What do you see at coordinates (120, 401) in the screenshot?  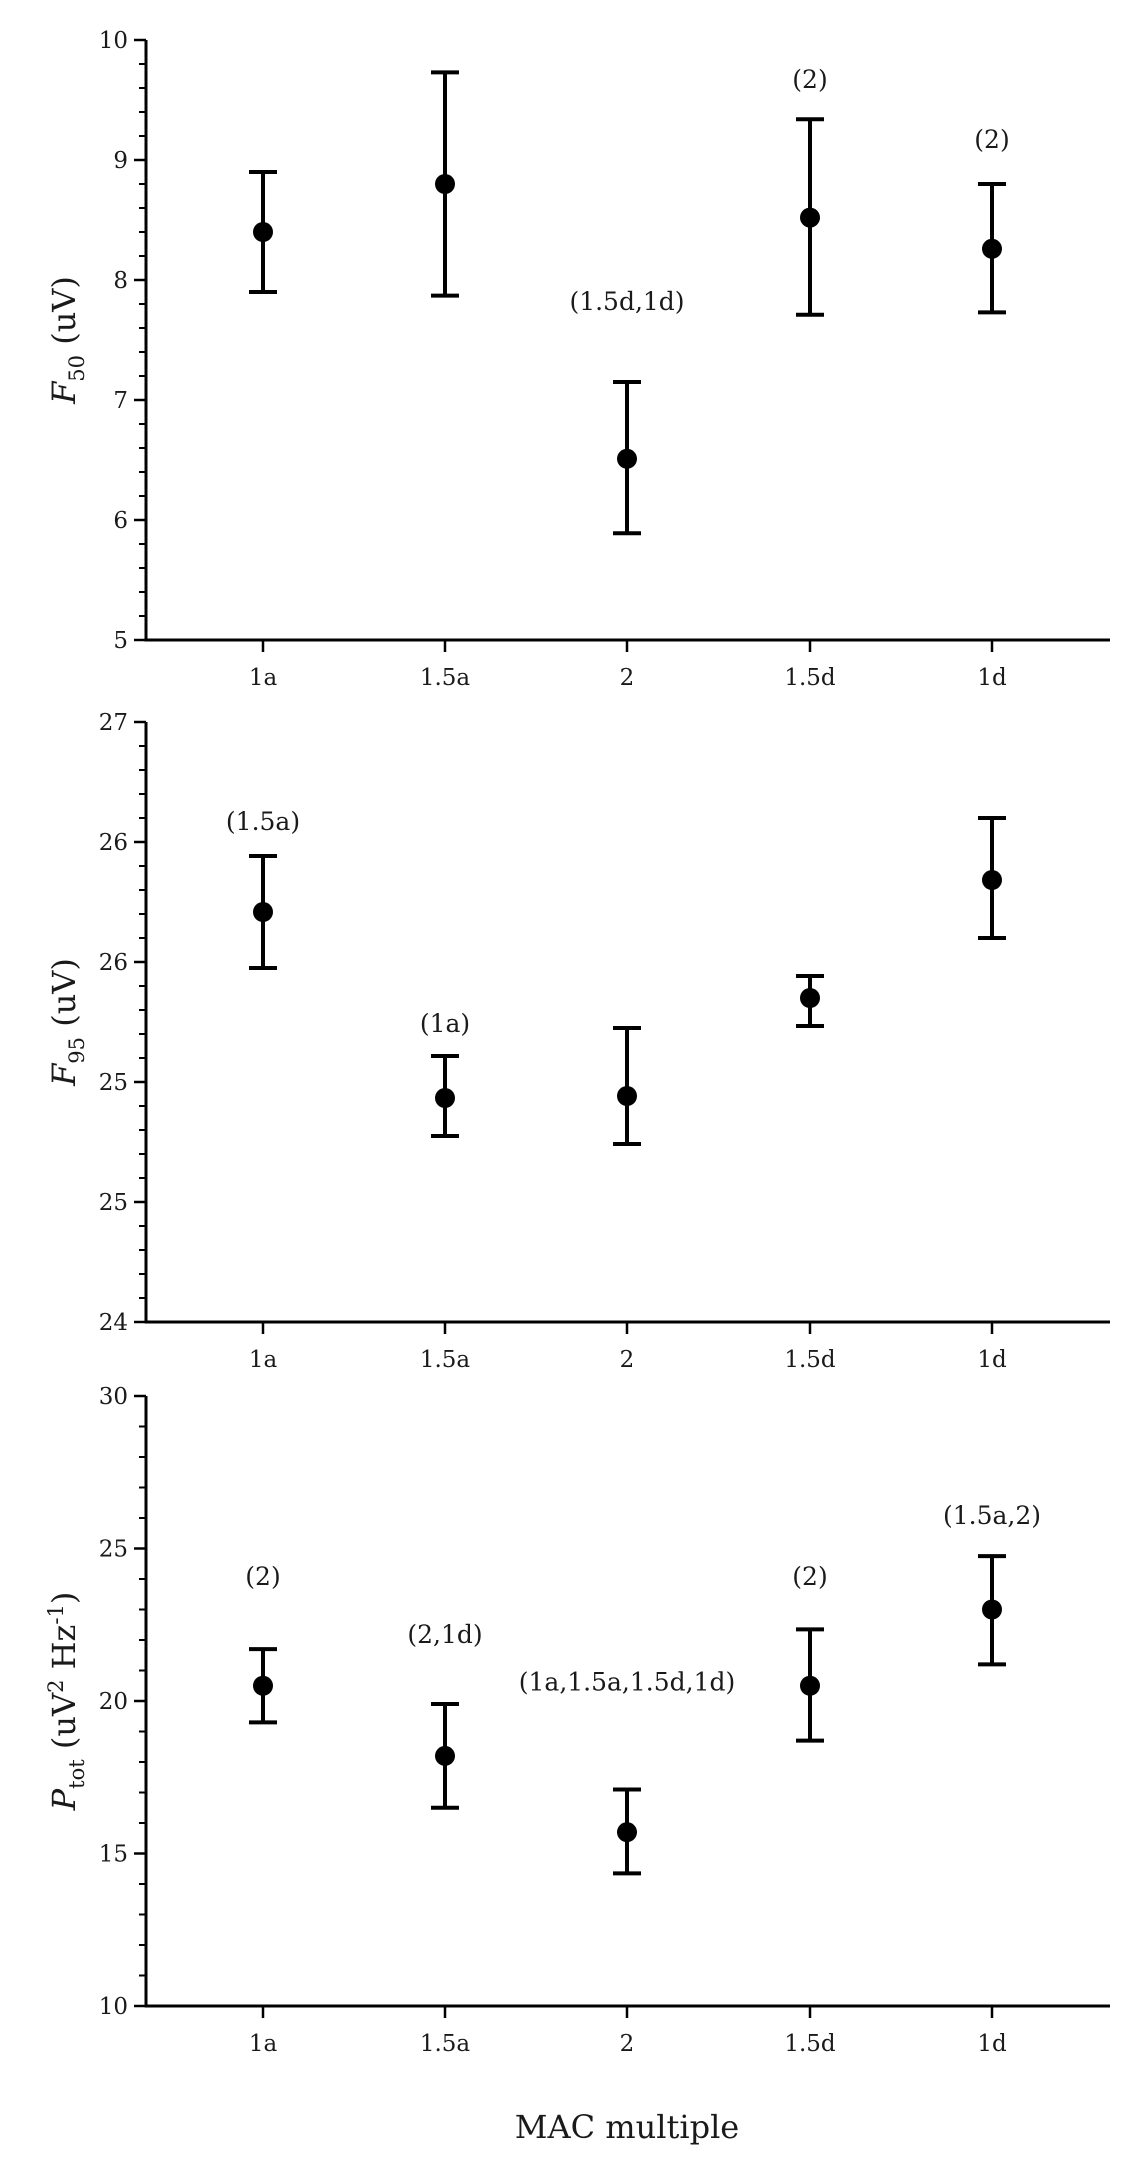 I see `y-tick-label: 7` at bounding box center [120, 401].